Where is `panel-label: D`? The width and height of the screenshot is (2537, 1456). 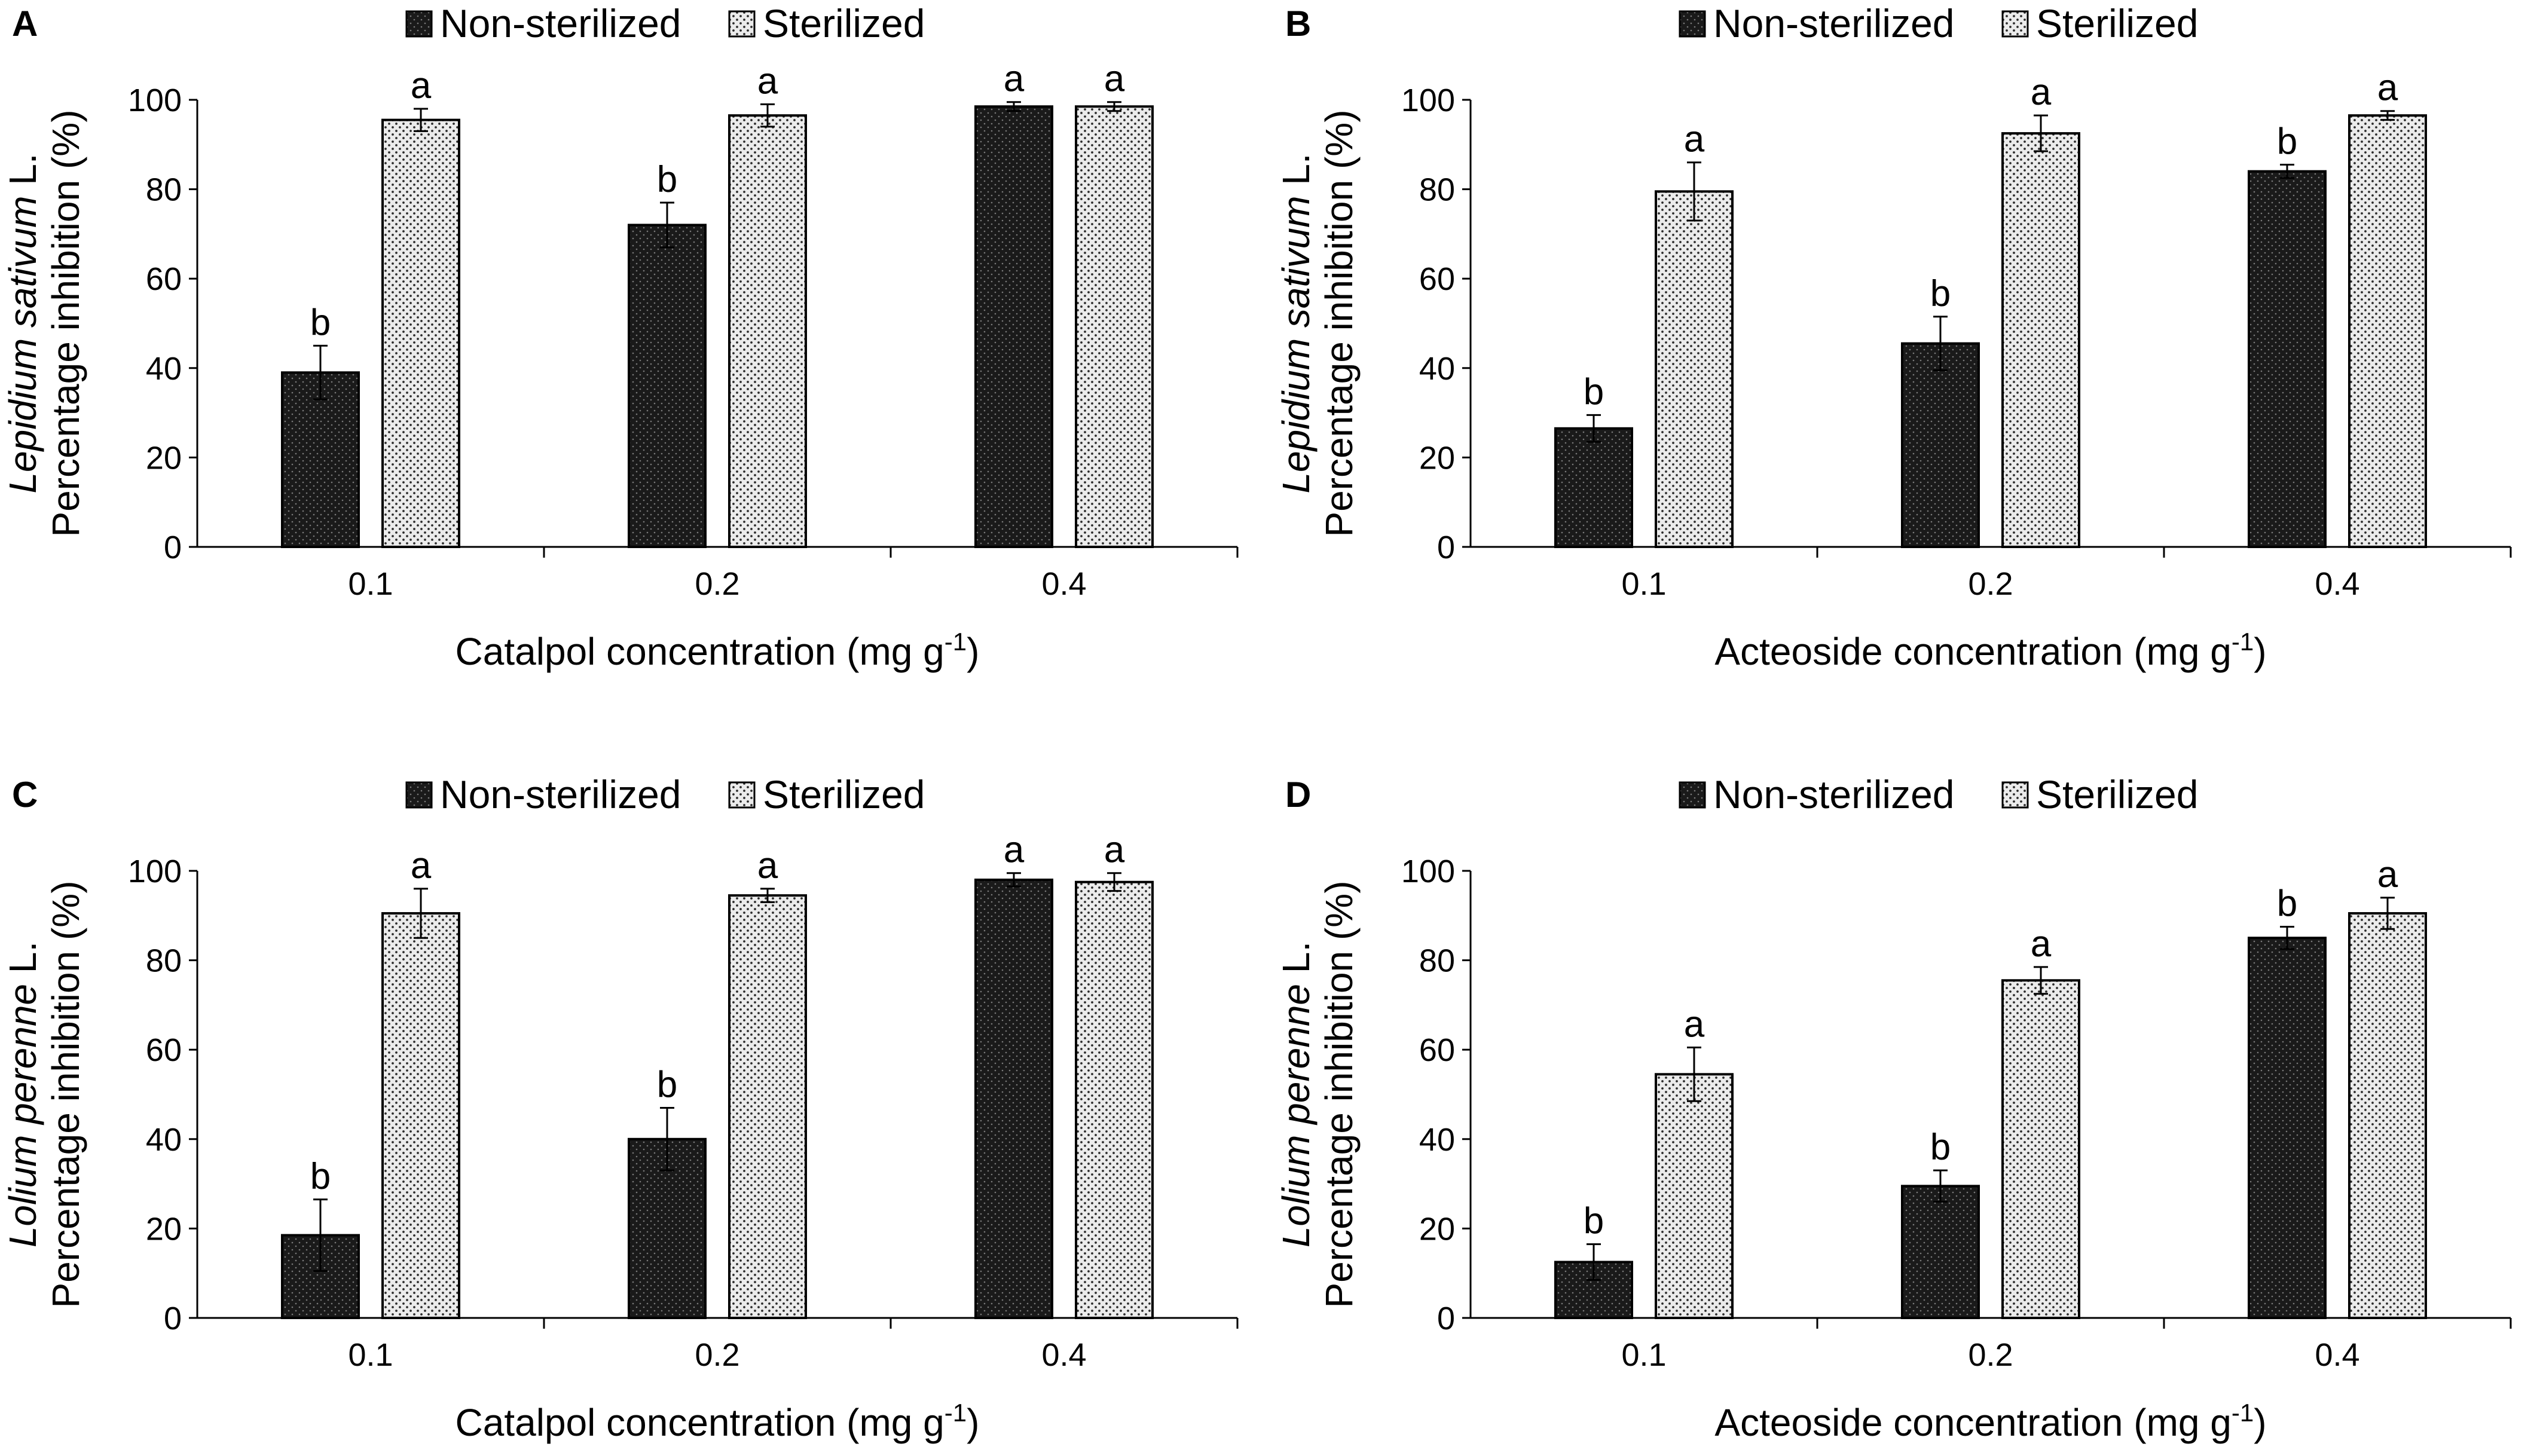 panel-label: D is located at coordinates (1298, 795).